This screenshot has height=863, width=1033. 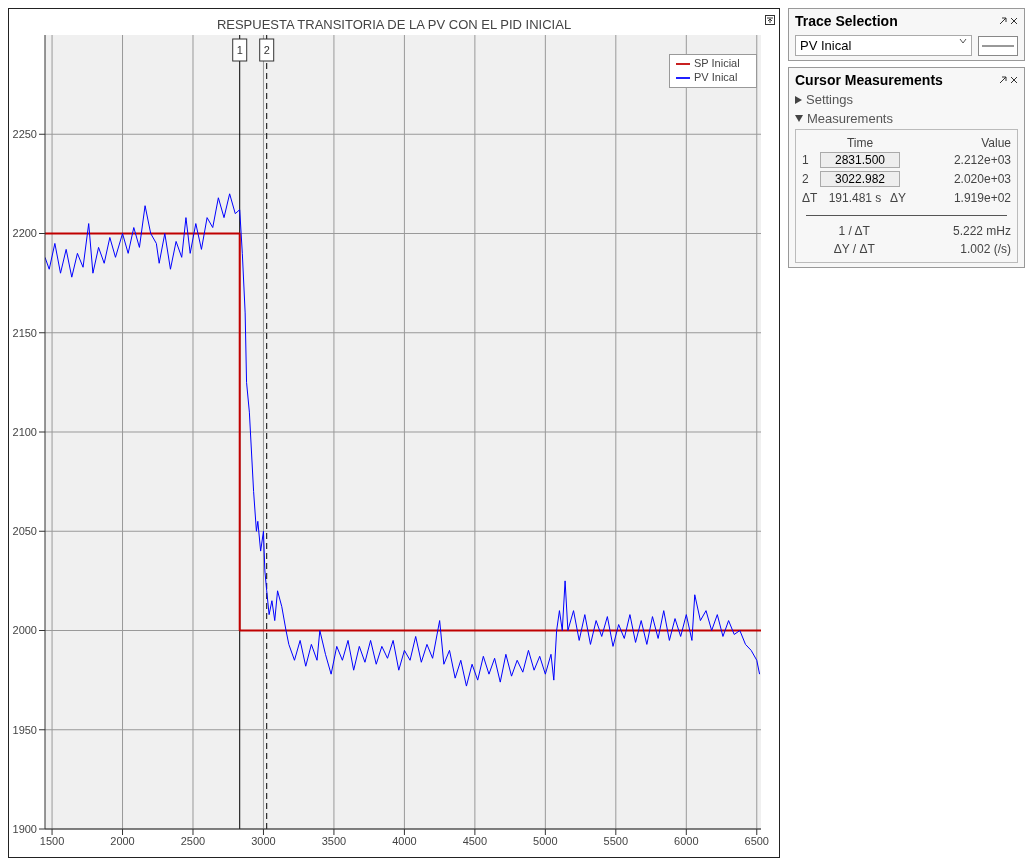 What do you see at coordinates (122, 840) in the screenshot?
I see `x-tick-label: 2000` at bounding box center [122, 840].